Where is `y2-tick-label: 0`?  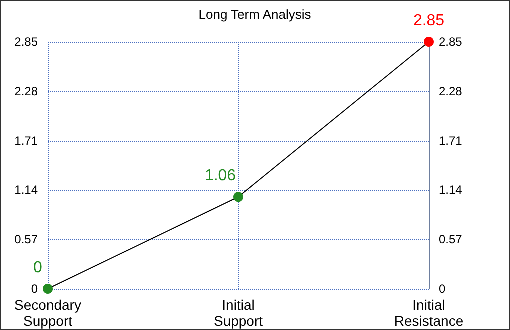
y2-tick-label: 0 is located at coordinates (442, 289).